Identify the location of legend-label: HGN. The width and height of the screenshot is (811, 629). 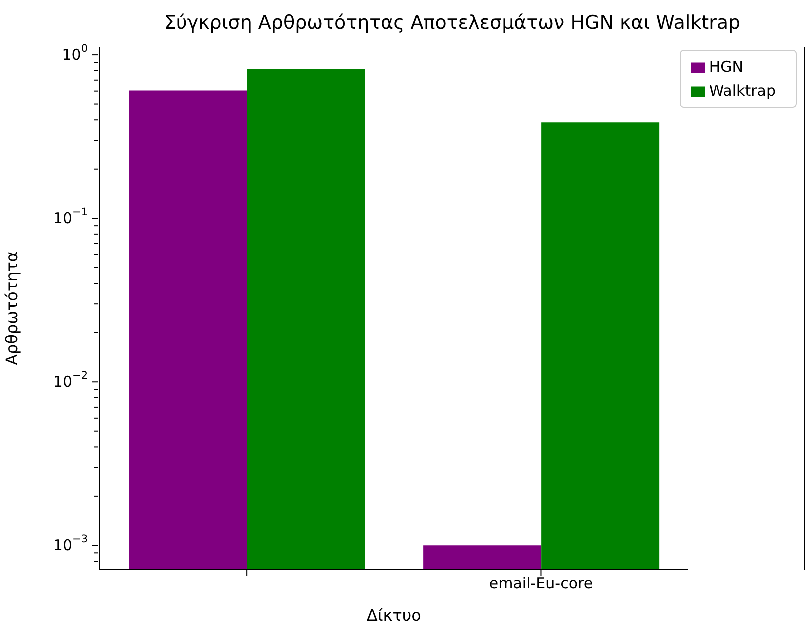
(726, 67).